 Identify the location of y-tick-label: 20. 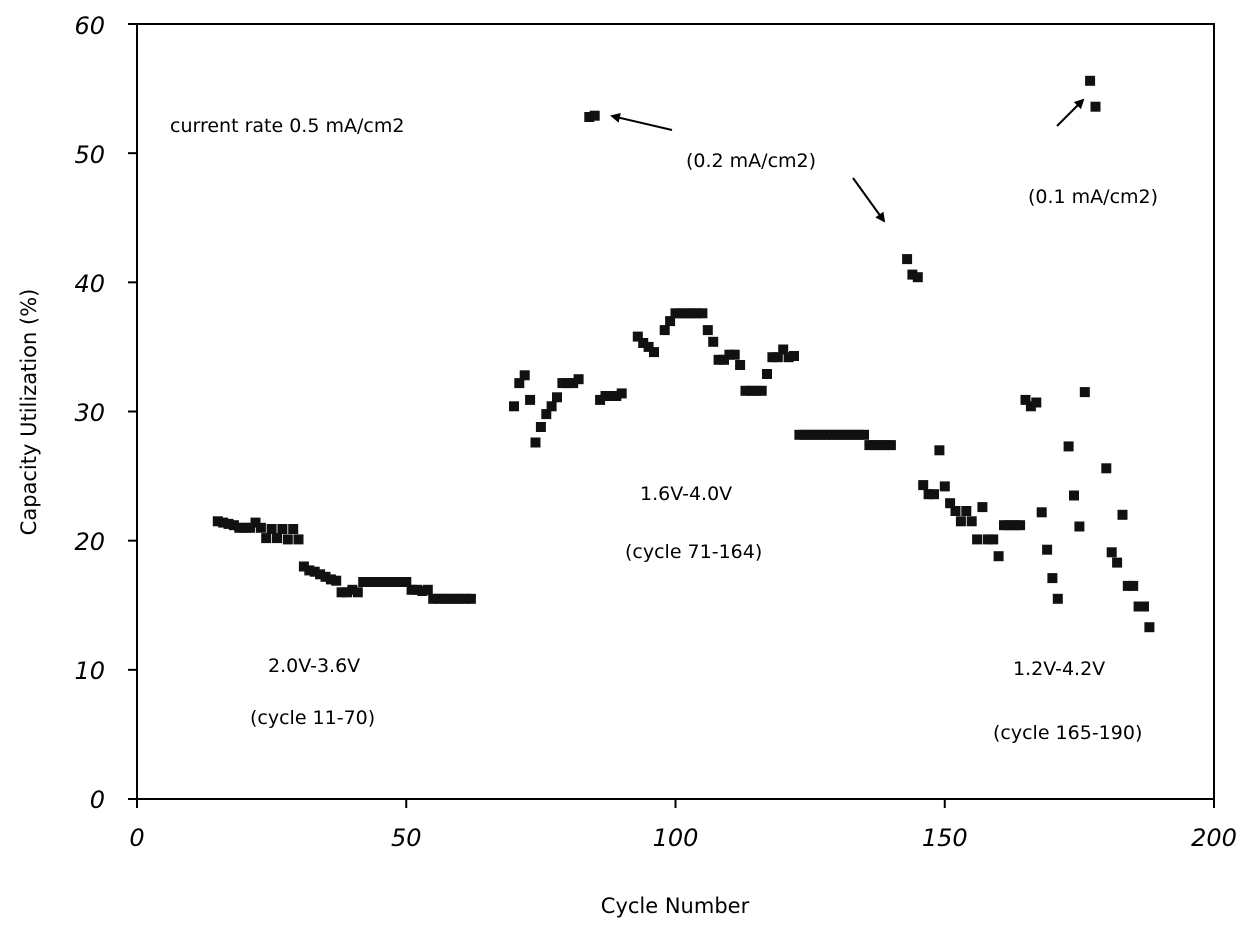
(89, 542).